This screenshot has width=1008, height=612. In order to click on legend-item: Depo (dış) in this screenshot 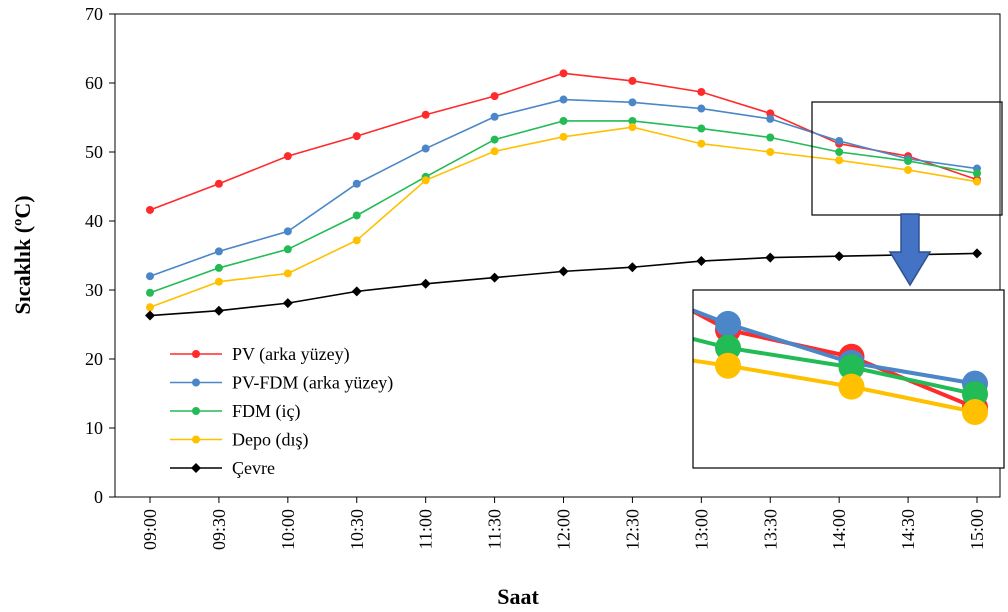, I will do `click(239, 440)`.